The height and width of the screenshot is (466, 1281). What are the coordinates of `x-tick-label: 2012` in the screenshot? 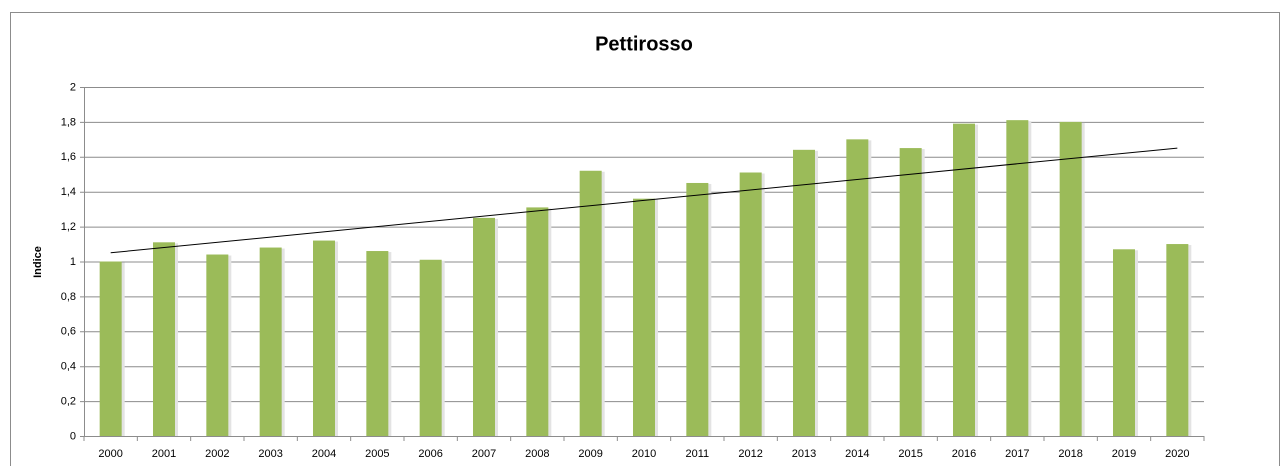 It's located at (750, 454).